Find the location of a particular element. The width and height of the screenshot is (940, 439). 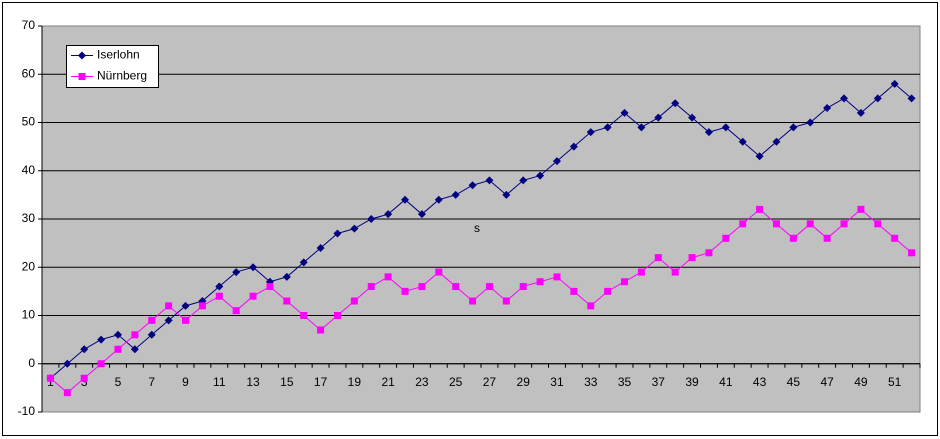

y-tick-label: 60 is located at coordinates (29, 73).